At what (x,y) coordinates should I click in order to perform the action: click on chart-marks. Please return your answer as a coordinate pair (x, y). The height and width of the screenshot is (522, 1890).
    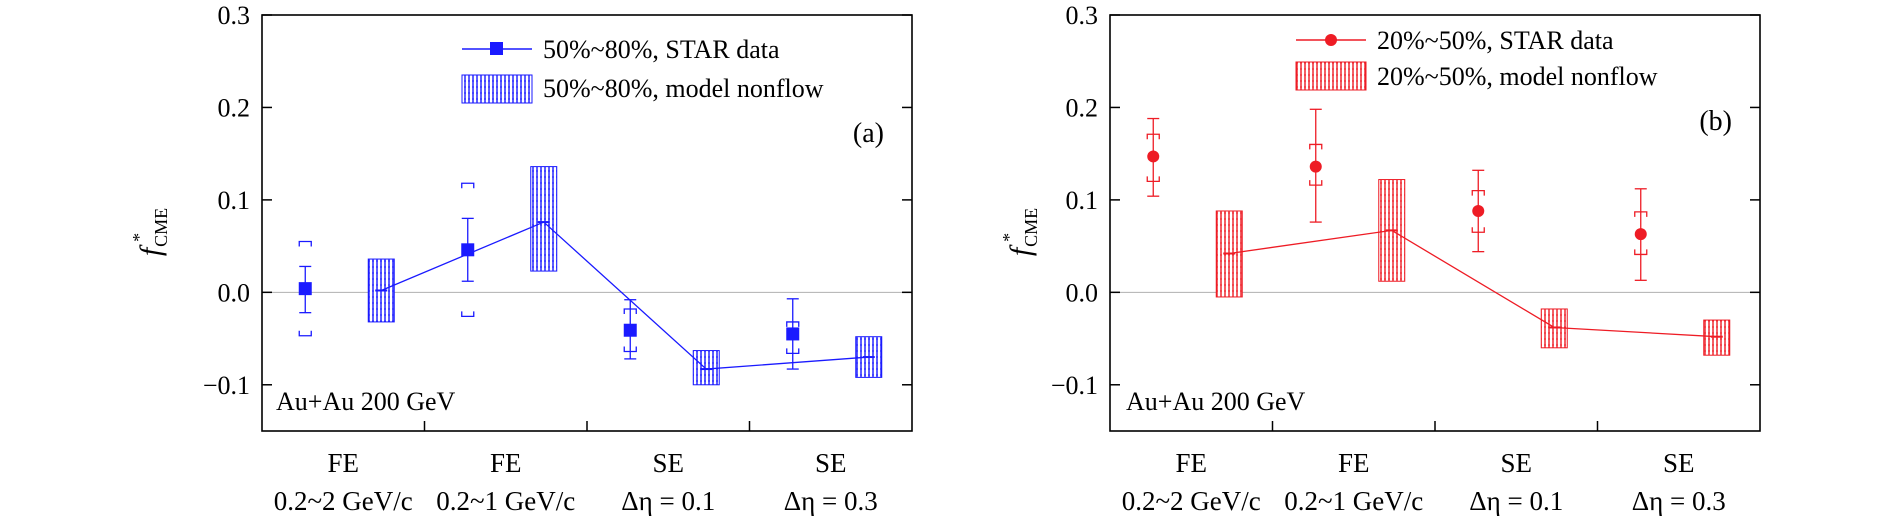
    Looking at the image, I should click on (587, 276).